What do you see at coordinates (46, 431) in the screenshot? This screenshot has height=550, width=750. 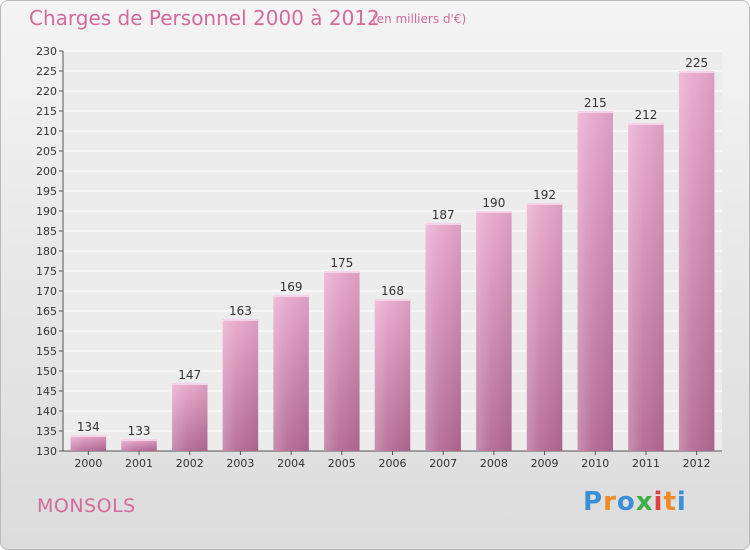 I see `y-tick-label: 135` at bounding box center [46, 431].